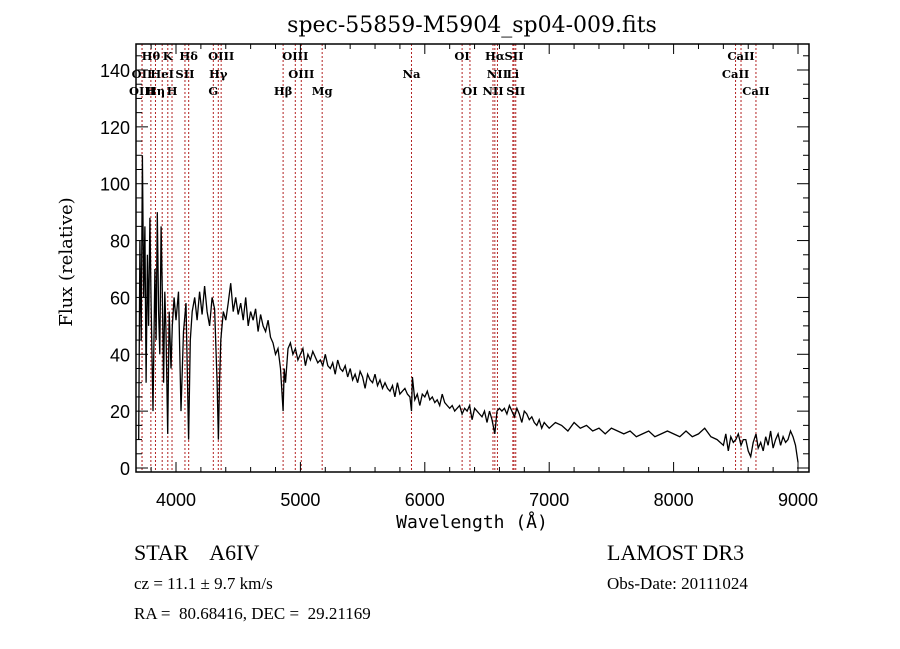 The width and height of the screenshot is (900, 649). I want to click on line-marker-label: Hβ, so click(283, 91).